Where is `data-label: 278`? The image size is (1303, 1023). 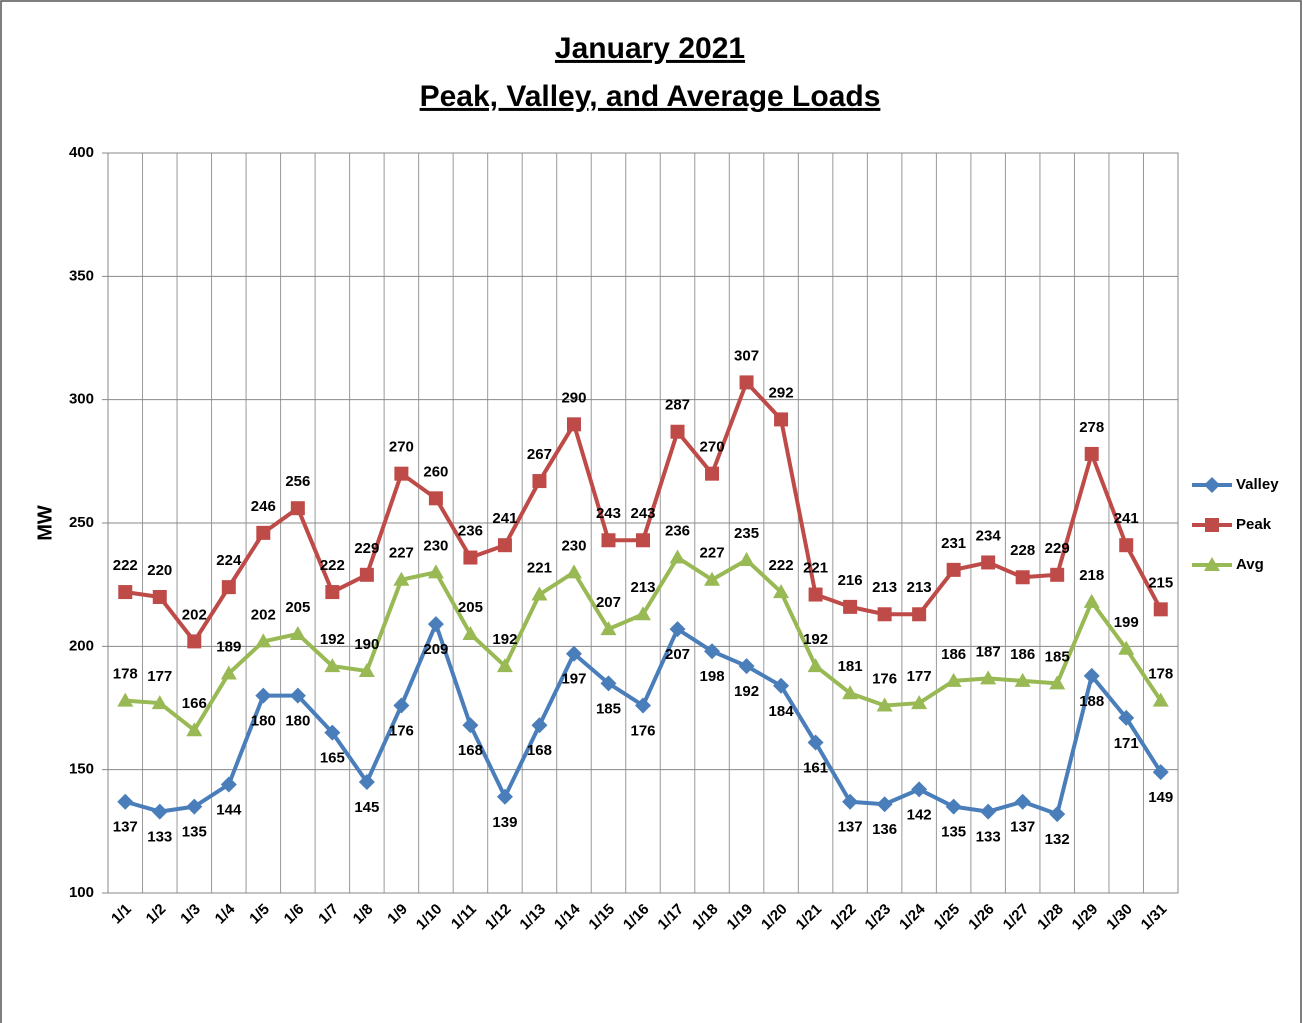
data-label: 278 is located at coordinates (1091, 427).